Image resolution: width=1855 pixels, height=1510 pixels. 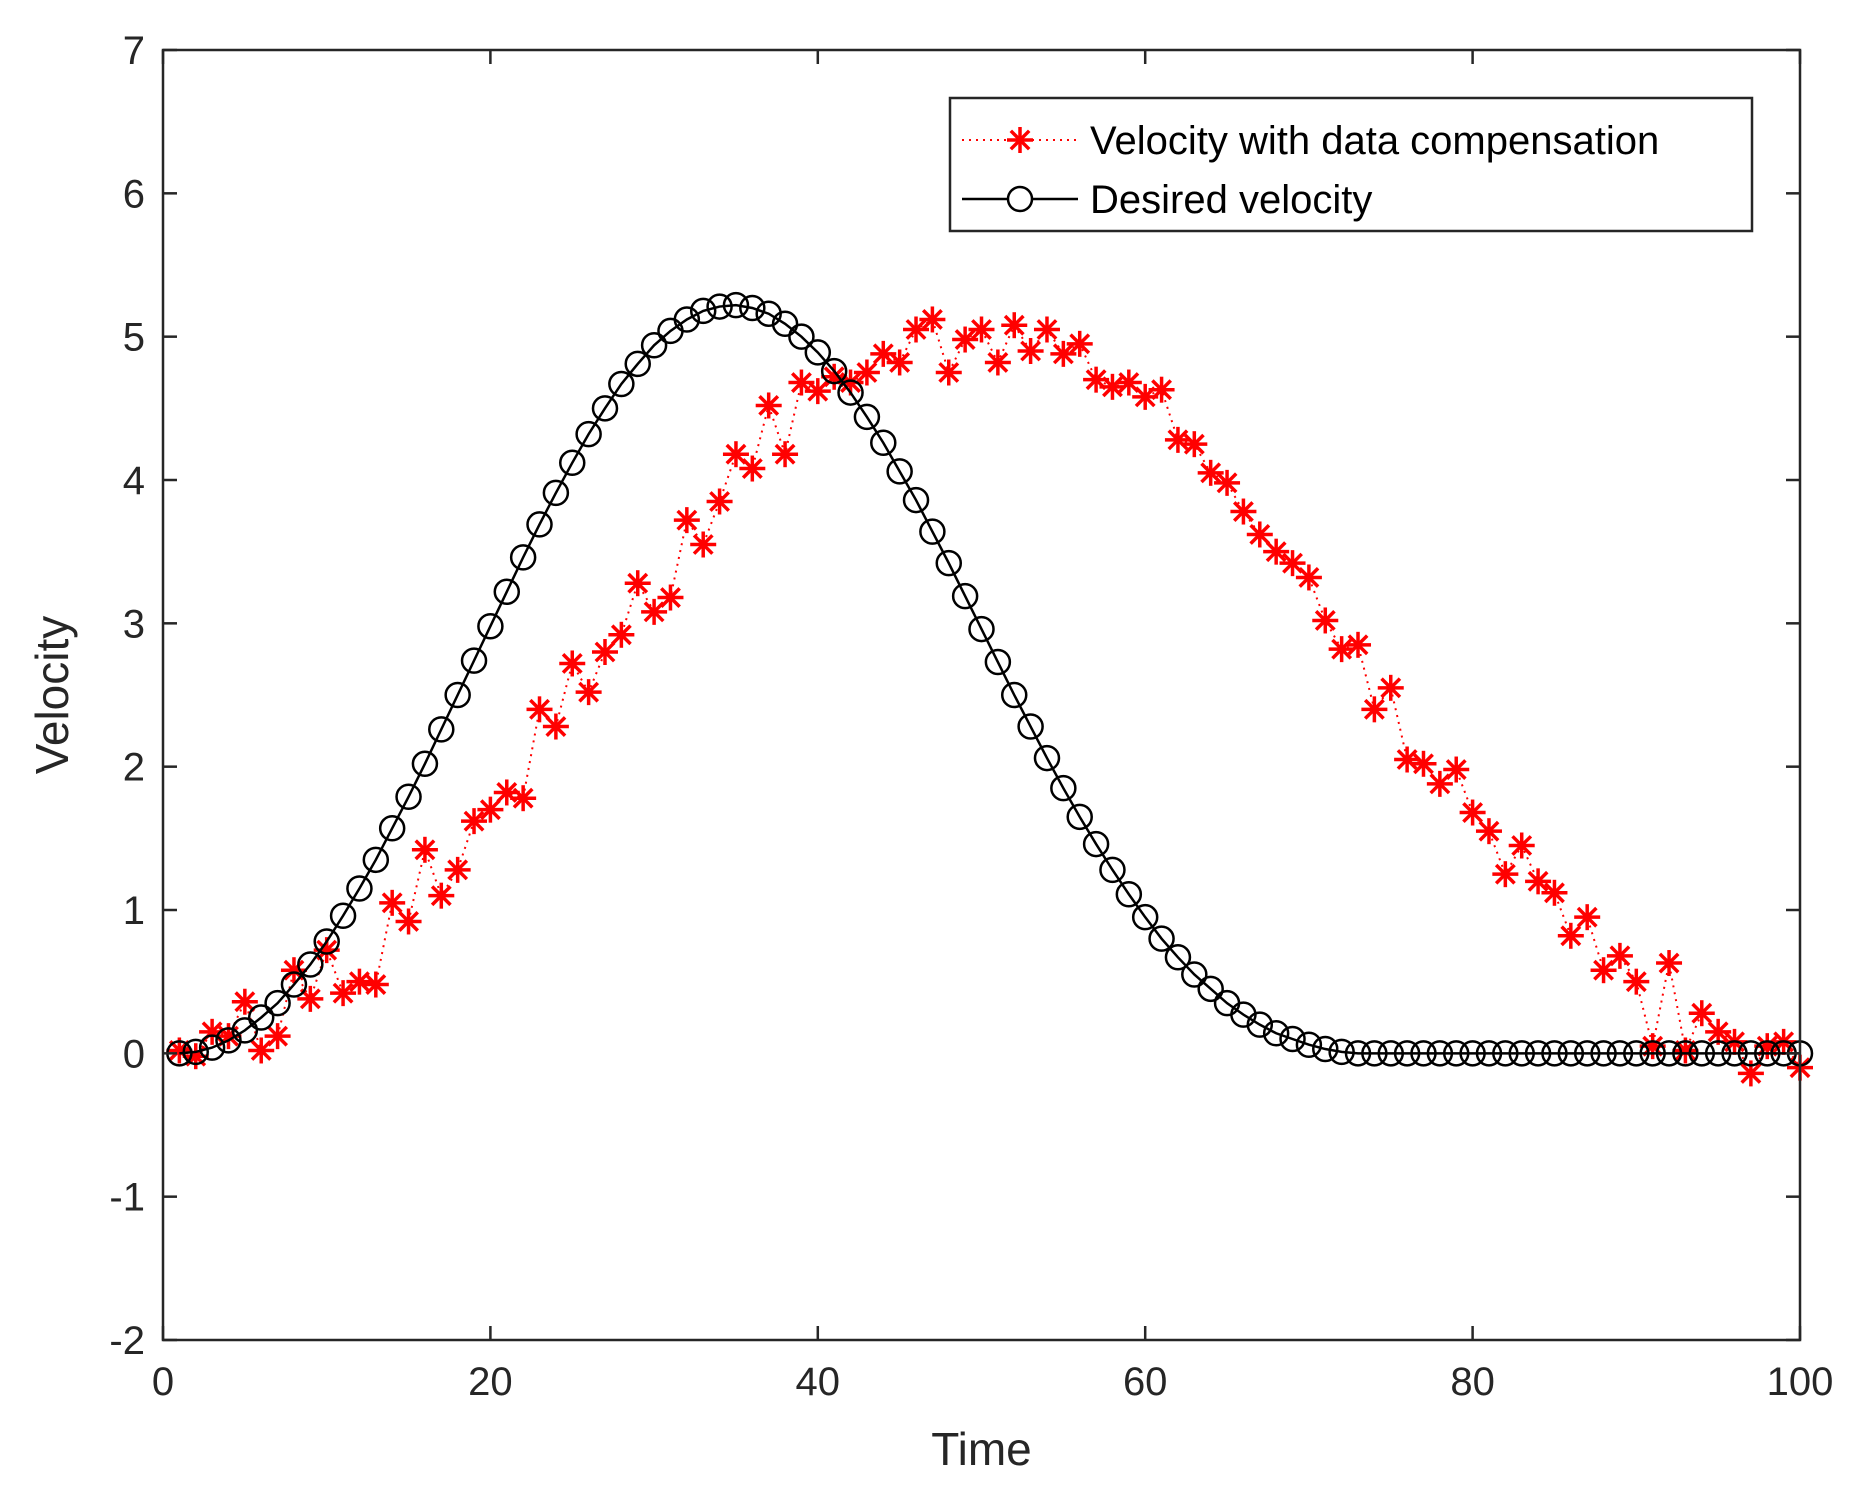 What do you see at coordinates (134, 768) in the screenshot?
I see `y-tick-label: 2` at bounding box center [134, 768].